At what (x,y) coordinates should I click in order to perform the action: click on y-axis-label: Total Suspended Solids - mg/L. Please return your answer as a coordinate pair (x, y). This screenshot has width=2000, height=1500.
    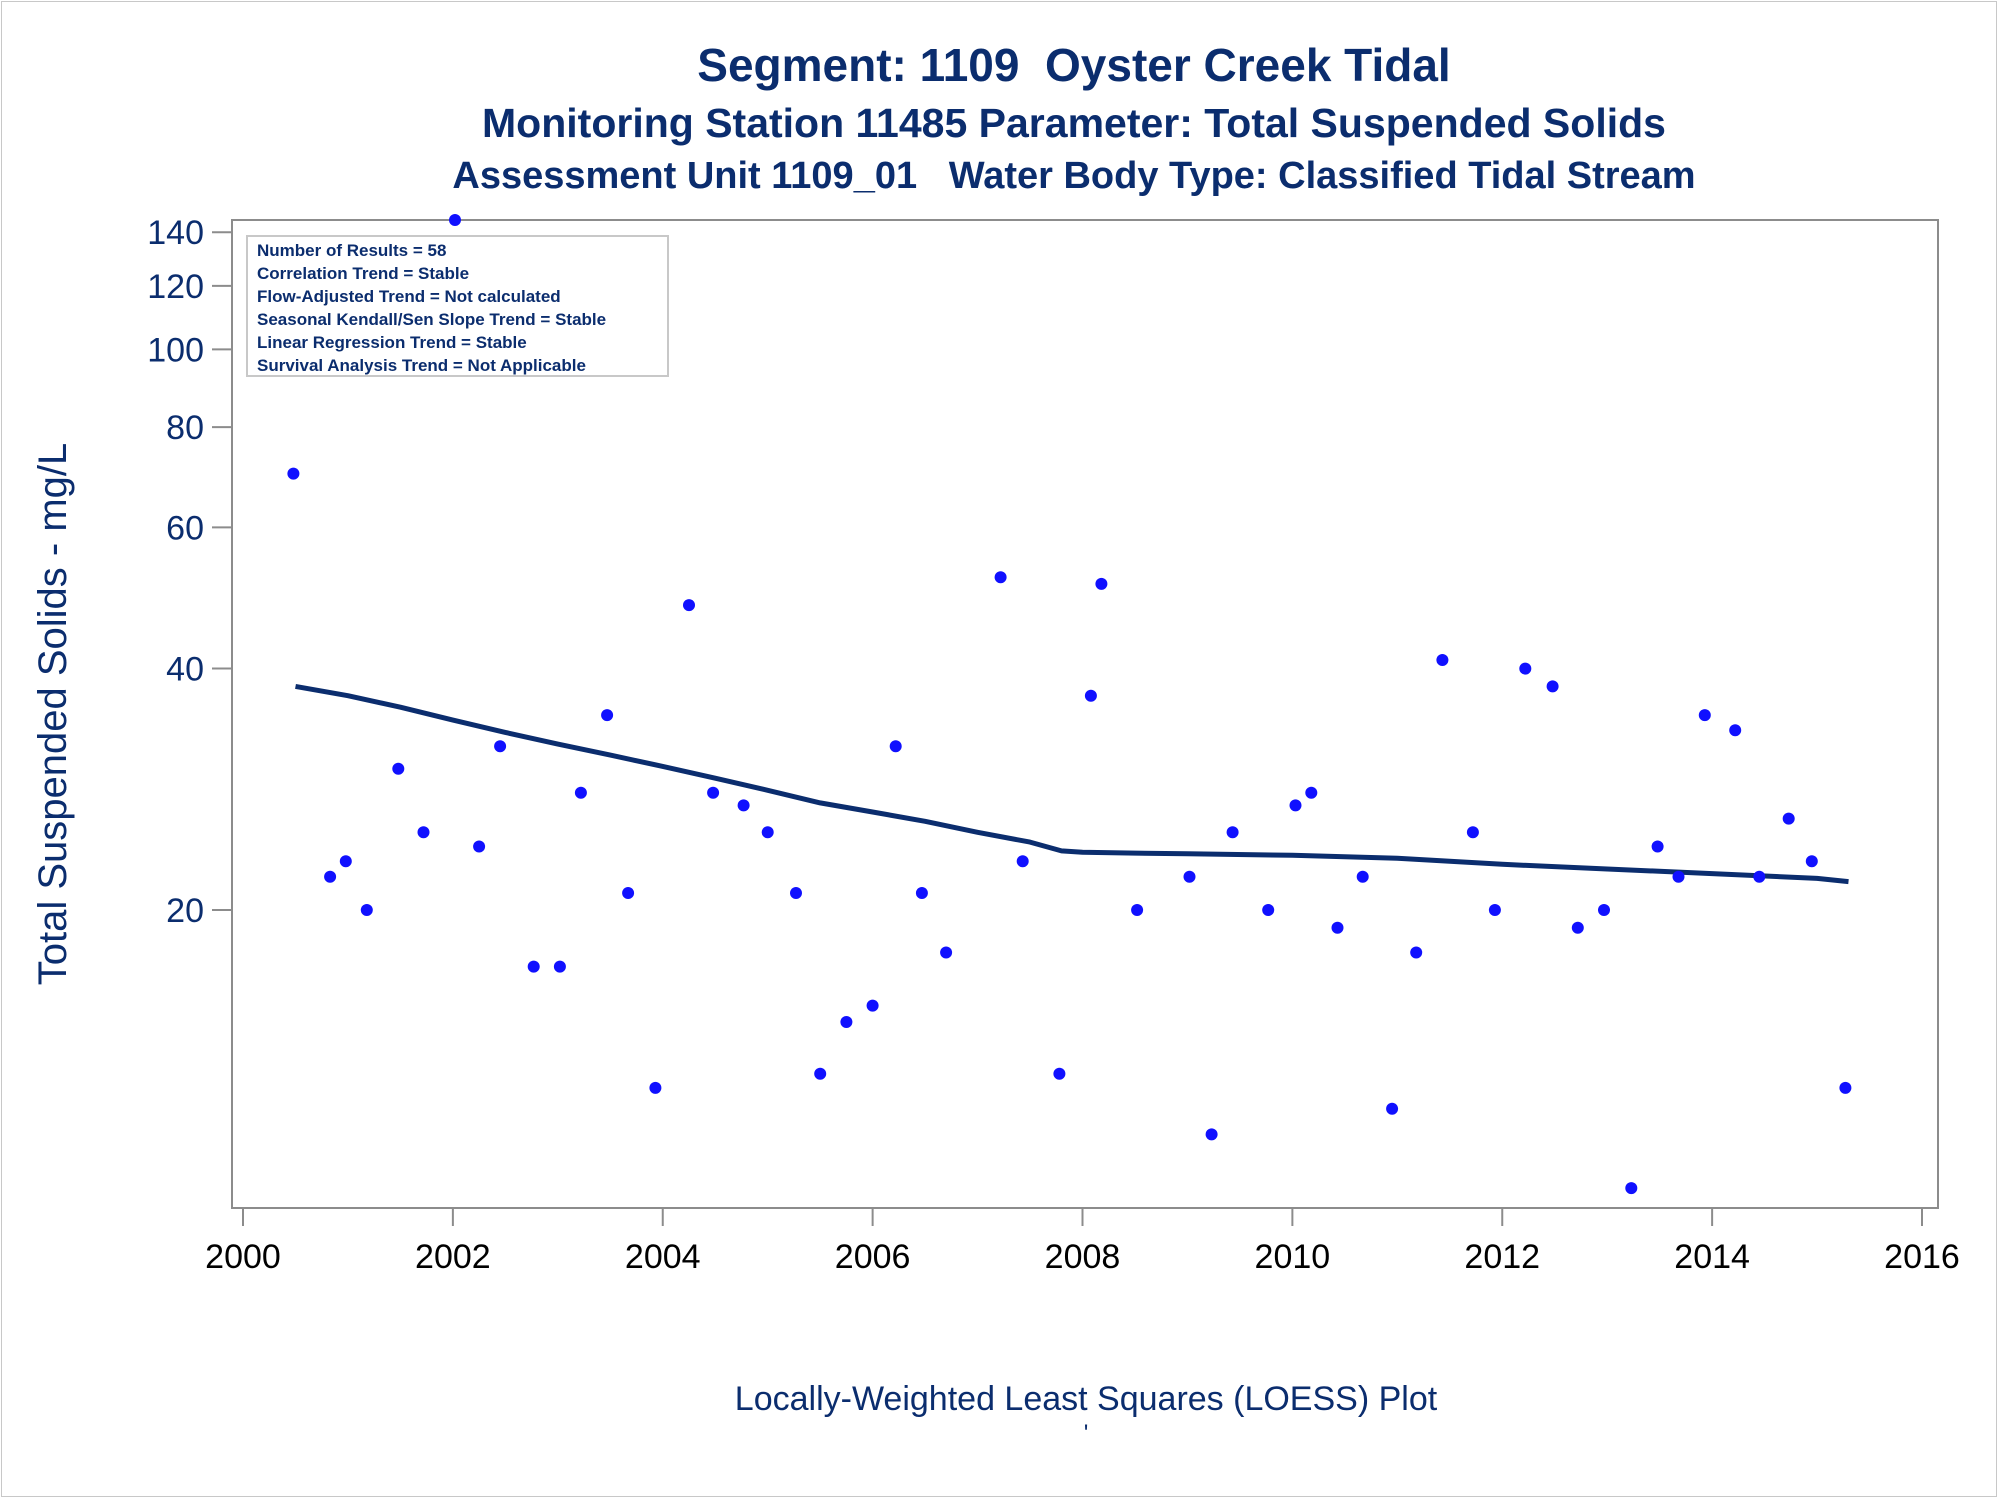
    Looking at the image, I should click on (53, 714).